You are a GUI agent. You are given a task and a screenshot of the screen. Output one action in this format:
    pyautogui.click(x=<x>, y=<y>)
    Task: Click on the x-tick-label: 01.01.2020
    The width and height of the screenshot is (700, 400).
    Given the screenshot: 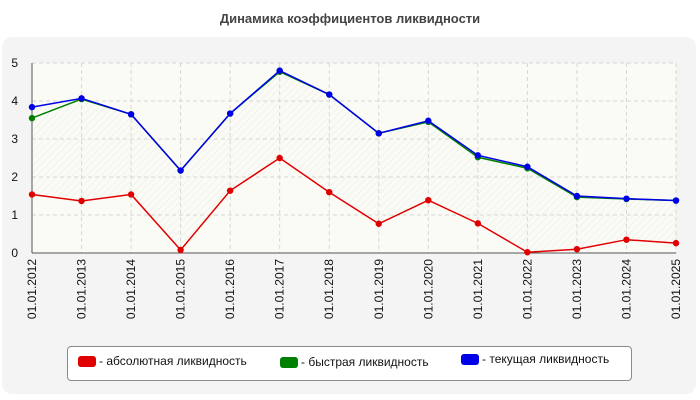 What is the action you would take?
    pyautogui.click(x=428, y=289)
    